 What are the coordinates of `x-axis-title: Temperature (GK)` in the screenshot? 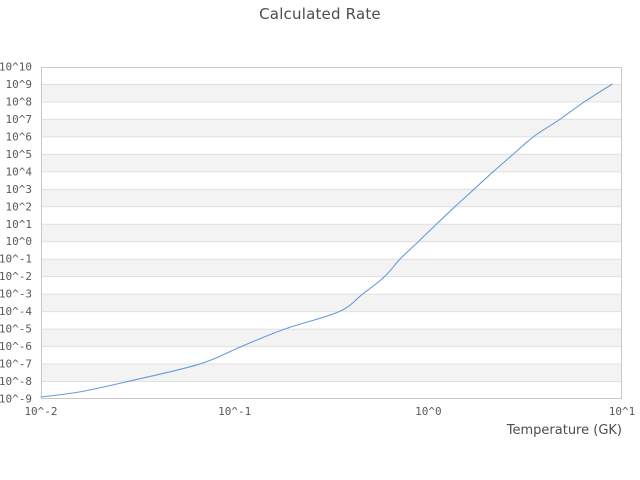 It's located at (564, 430).